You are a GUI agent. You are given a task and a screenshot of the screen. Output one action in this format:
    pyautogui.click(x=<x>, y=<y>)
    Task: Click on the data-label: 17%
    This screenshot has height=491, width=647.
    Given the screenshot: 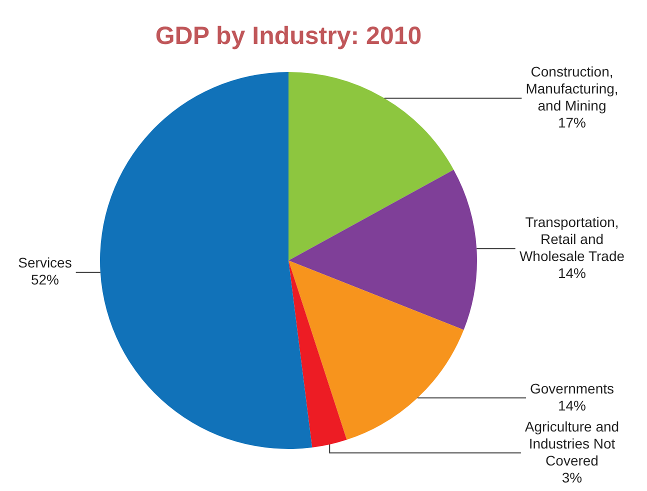 What is the action you would take?
    pyautogui.click(x=572, y=122)
    